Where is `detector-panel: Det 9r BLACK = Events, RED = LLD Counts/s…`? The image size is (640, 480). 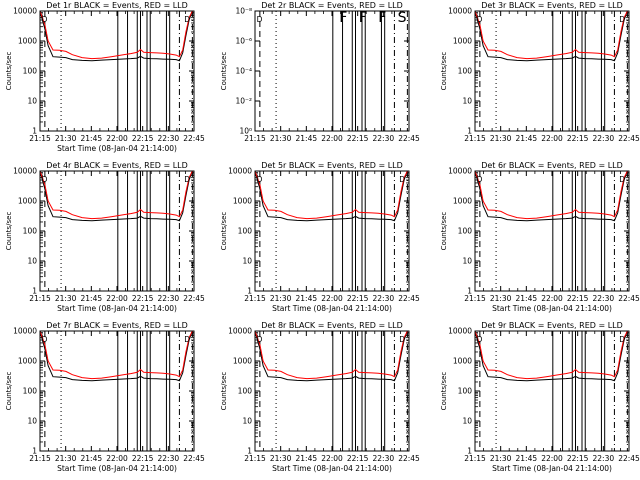 detector-panel: Det 9r BLACK = Events, RED = LLD Counts/s… is located at coordinates (540, 397).